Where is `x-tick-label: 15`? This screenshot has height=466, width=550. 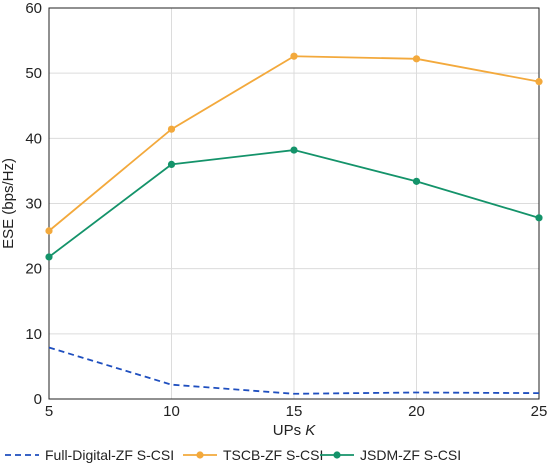
x-tick-label: 15 is located at coordinates (294, 411).